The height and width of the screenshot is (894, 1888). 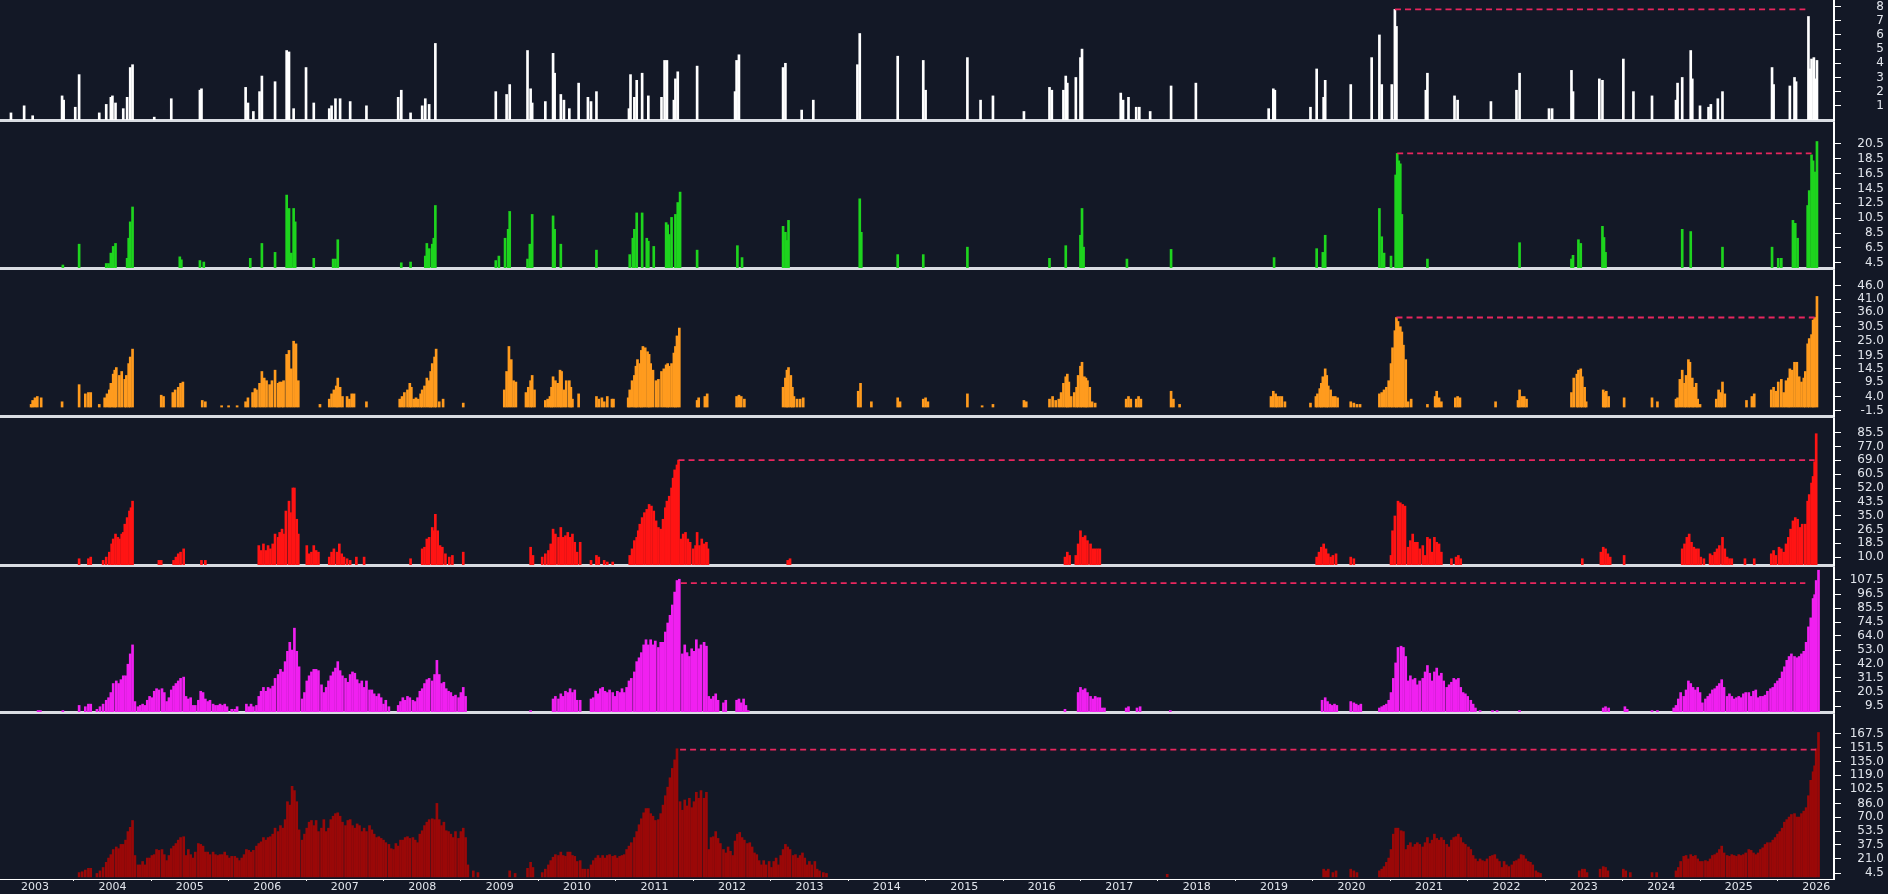 What do you see at coordinates (1870, 843) in the screenshot?
I see `y-tick-label: 37.5` at bounding box center [1870, 843].